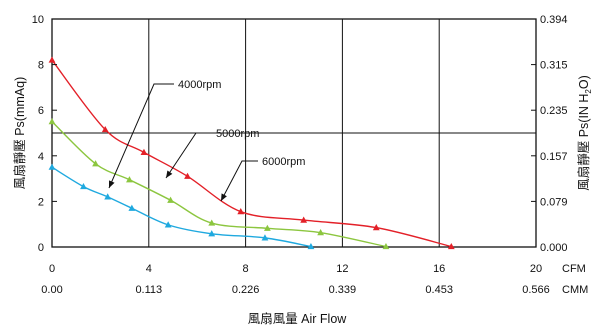 Image resolution: width=594 pixels, height=327 pixels. I want to click on right-axis-title-end: O), so click(584, 82).